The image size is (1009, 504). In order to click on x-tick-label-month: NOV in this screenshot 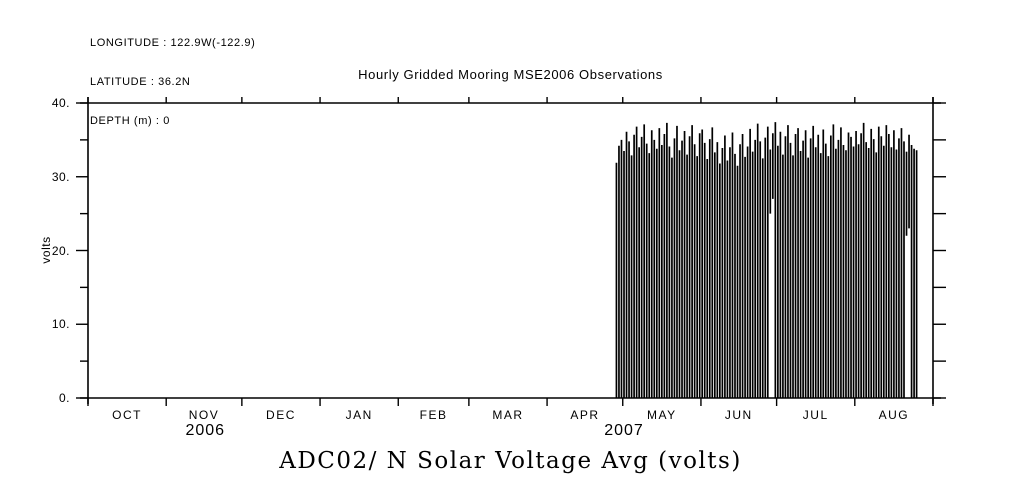, I will do `click(204, 415)`.